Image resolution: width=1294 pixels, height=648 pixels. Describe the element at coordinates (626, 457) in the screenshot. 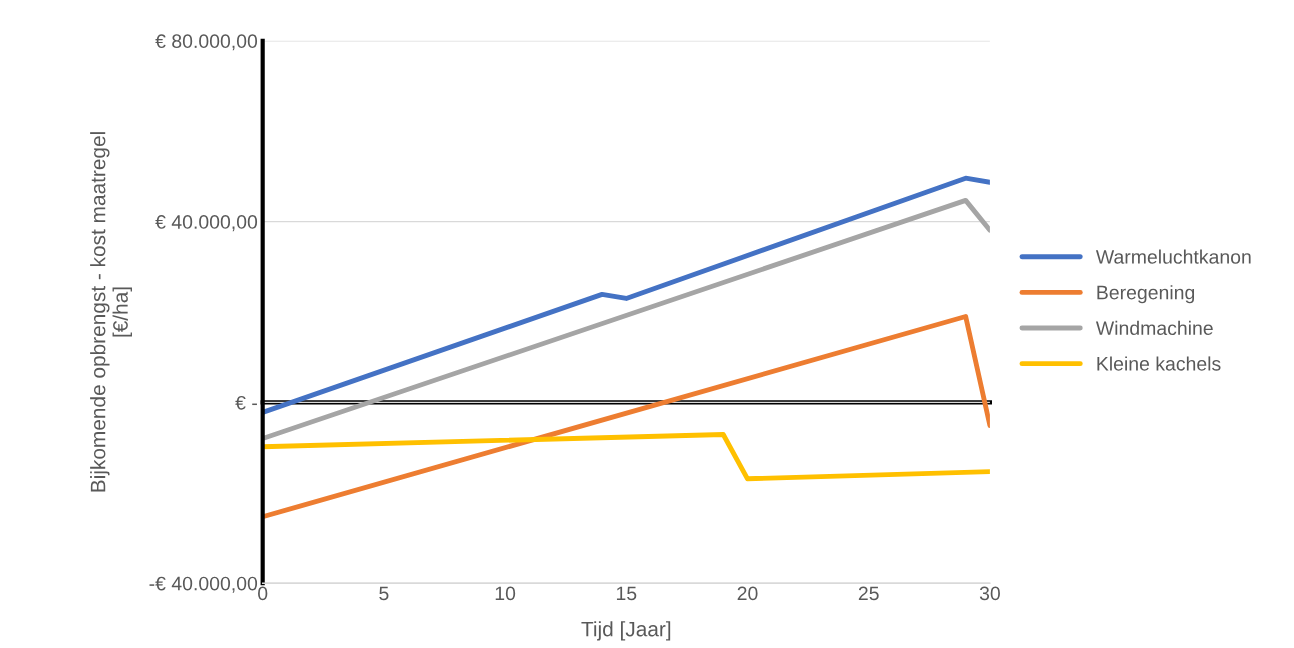

I see `line-series` at that location.